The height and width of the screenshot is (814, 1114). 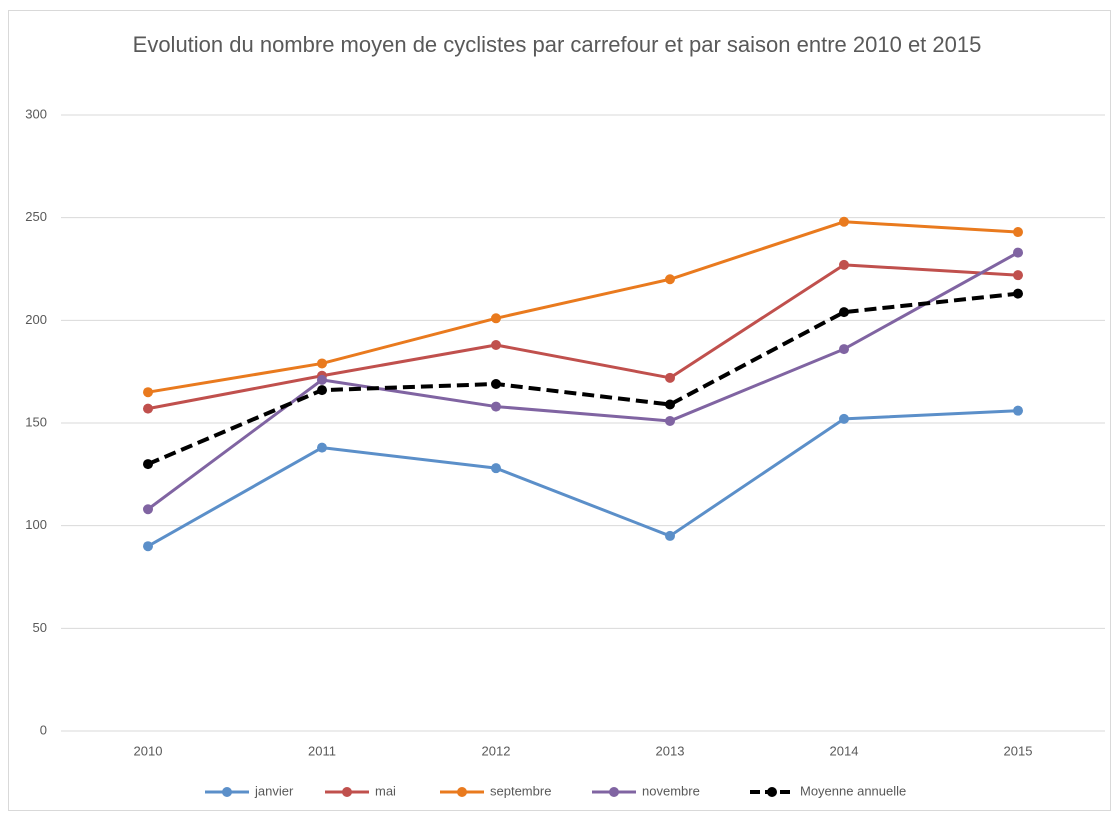 What do you see at coordinates (148, 750) in the screenshot?
I see `x-tick-label: 2010` at bounding box center [148, 750].